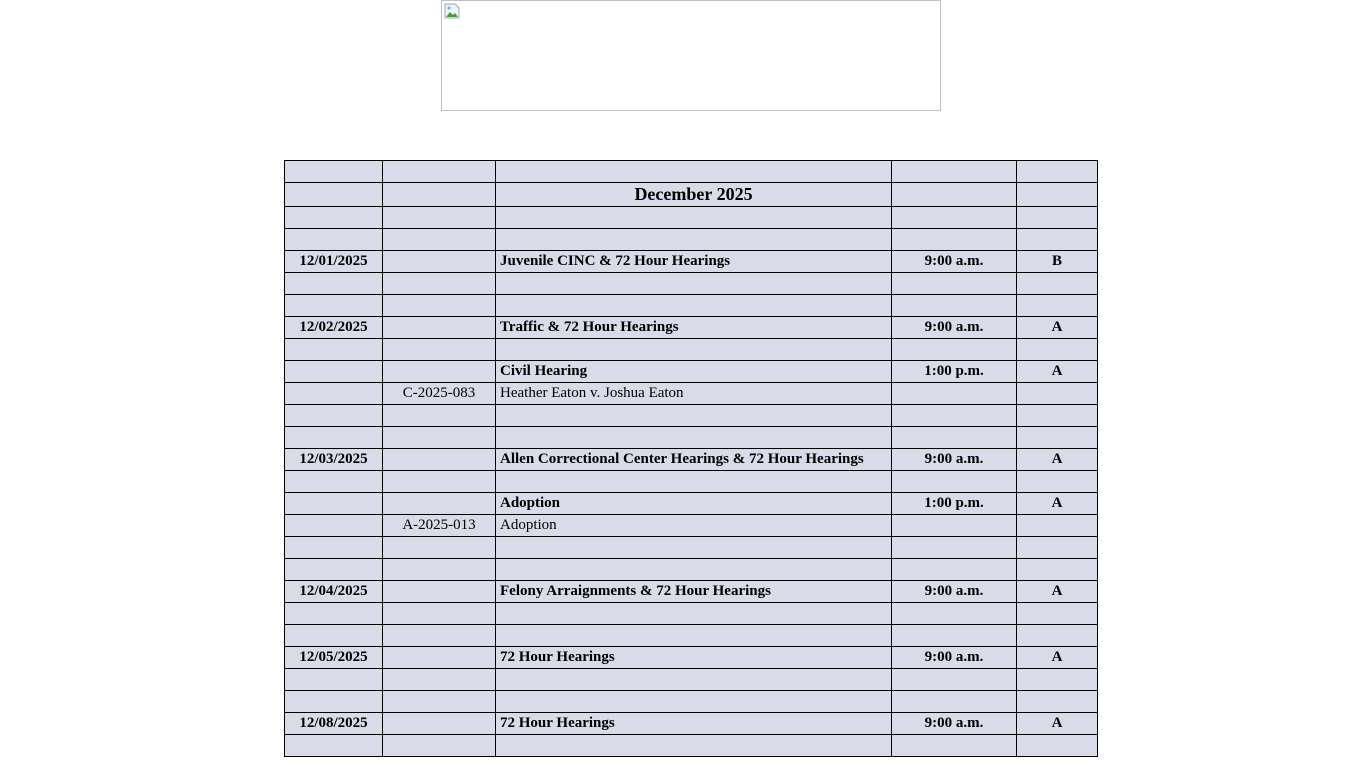  Describe the element at coordinates (693, 261) in the screenshot. I see `description-cell: Juvenile CINC & 72 Hour Hearings` at that location.